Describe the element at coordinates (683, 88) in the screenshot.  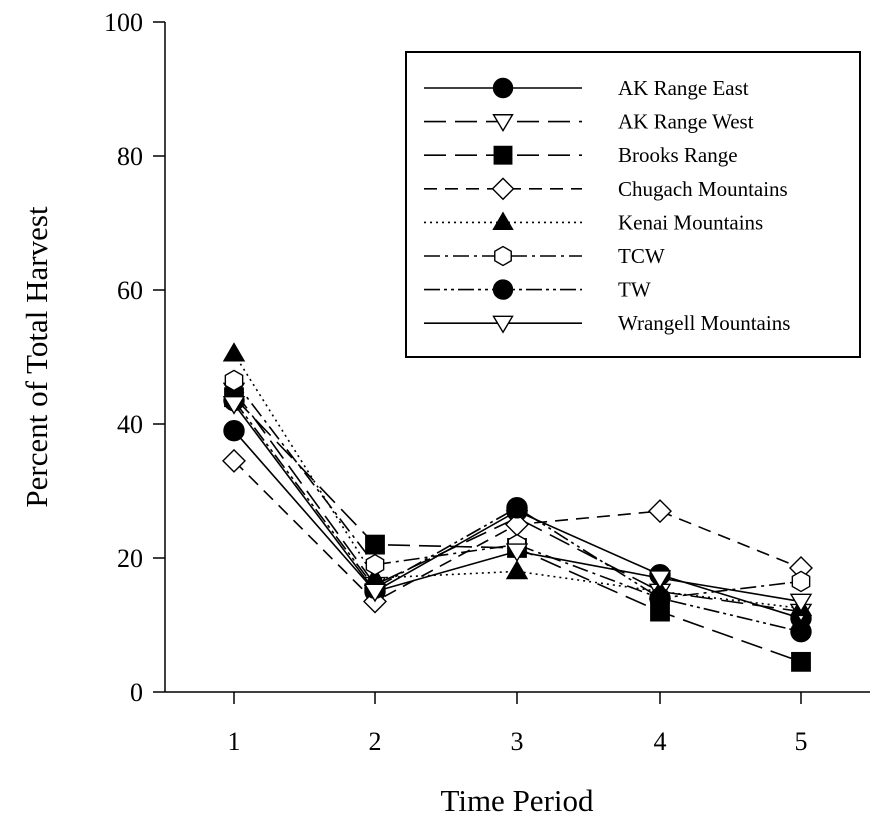
I see `legend-label: AK Range East` at that location.